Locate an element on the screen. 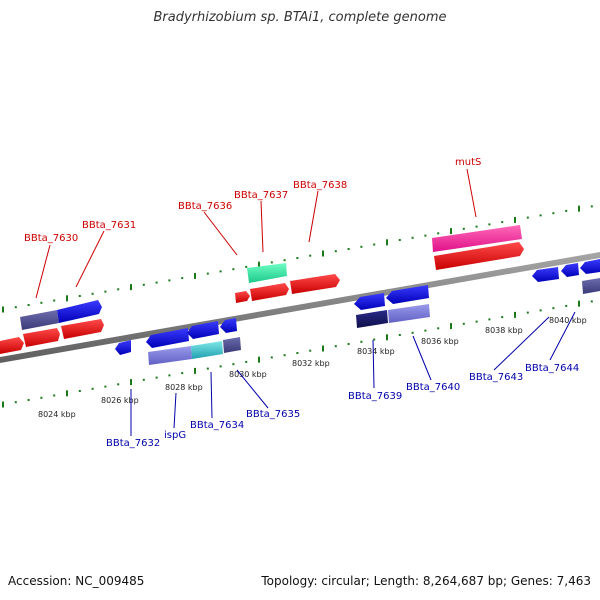 The width and height of the screenshot is (600, 600). gene-label: BBta_7639 is located at coordinates (375, 396).